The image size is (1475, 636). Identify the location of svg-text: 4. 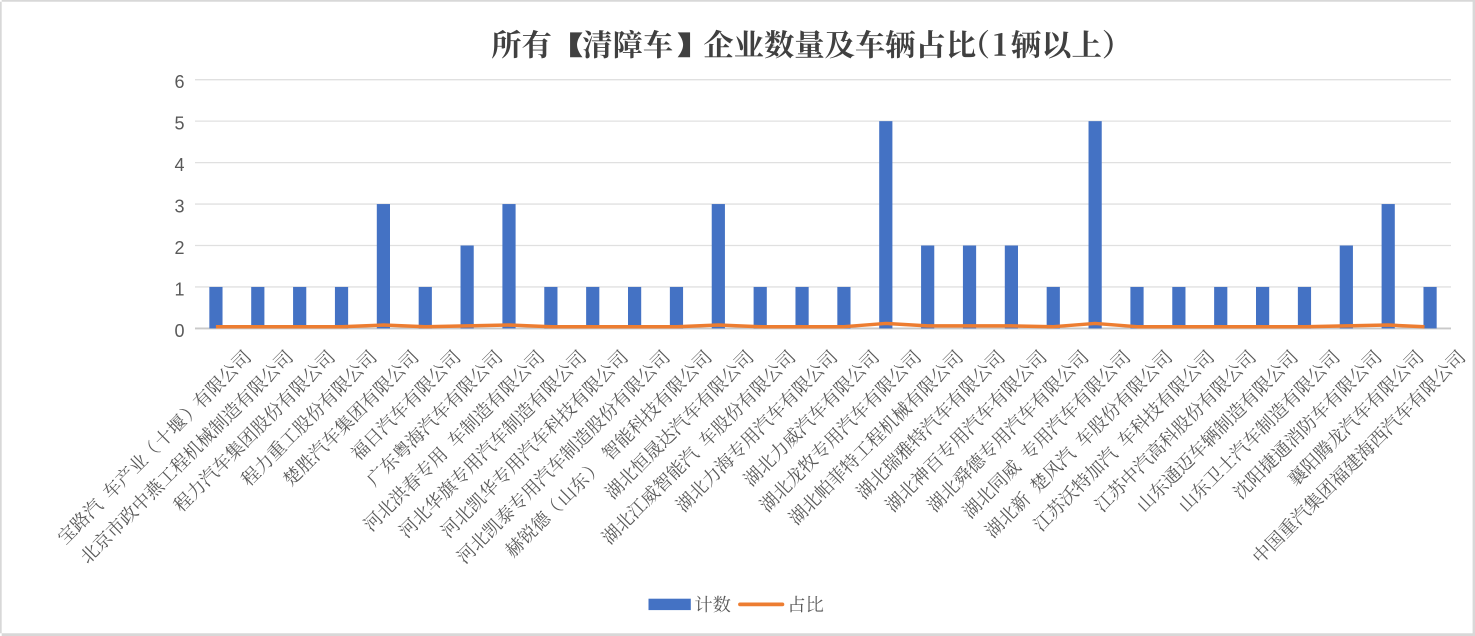
(179, 165).